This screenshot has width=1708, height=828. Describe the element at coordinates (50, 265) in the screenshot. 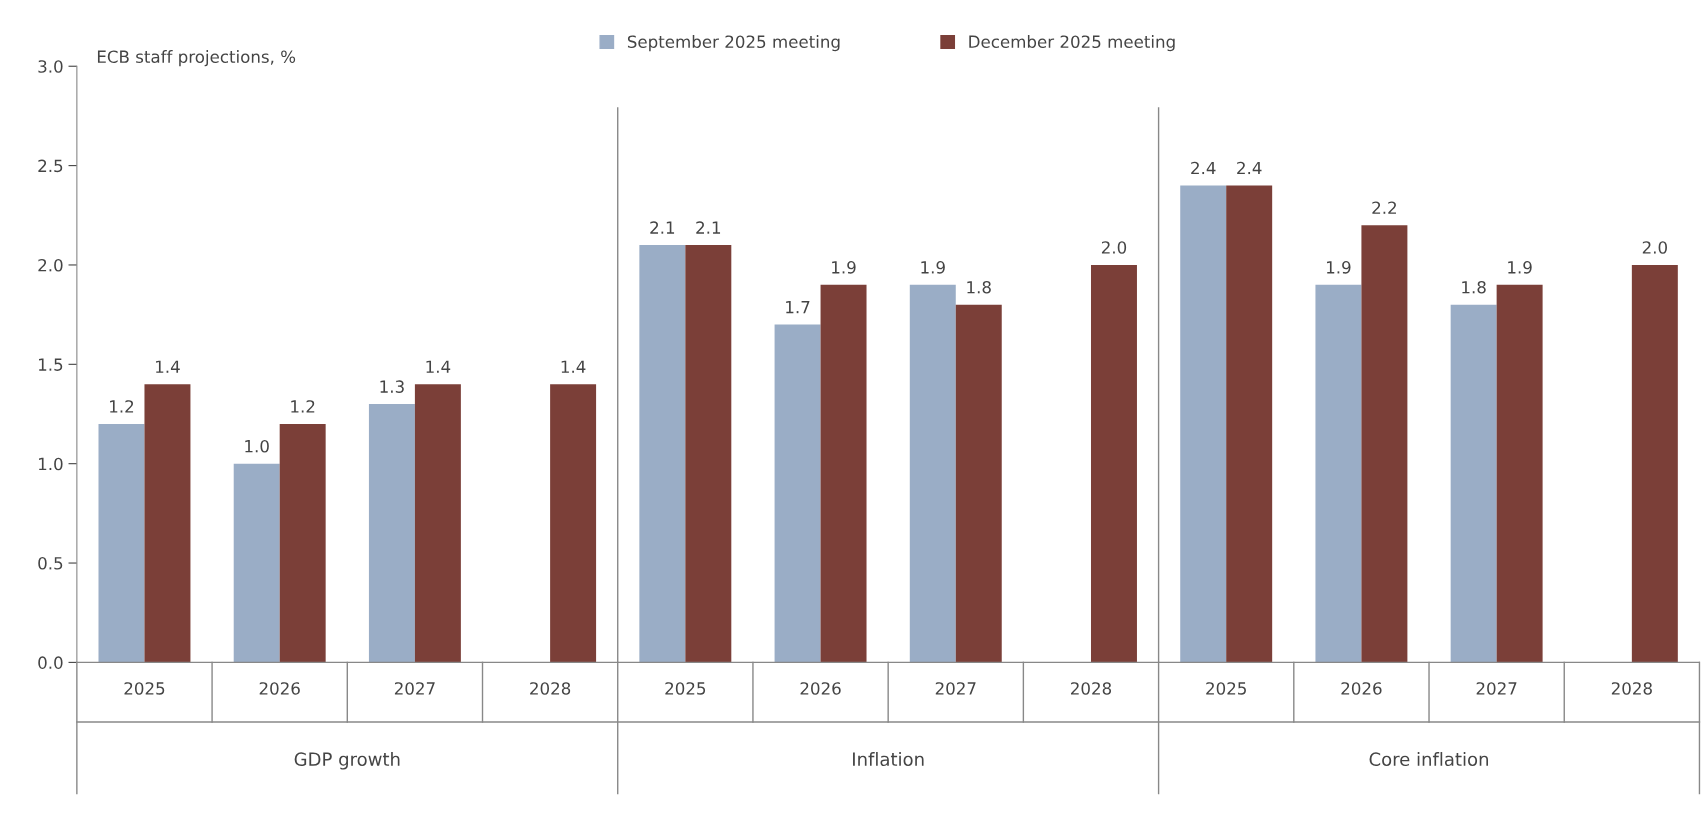

I see `y-tick-label: 2.0` at that location.